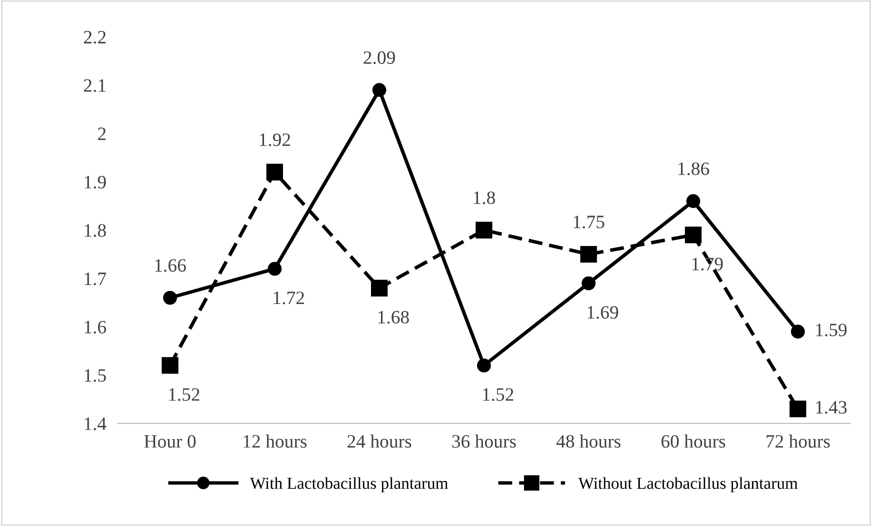  I want to click on x-tick-label: 12 hours, so click(275, 441).